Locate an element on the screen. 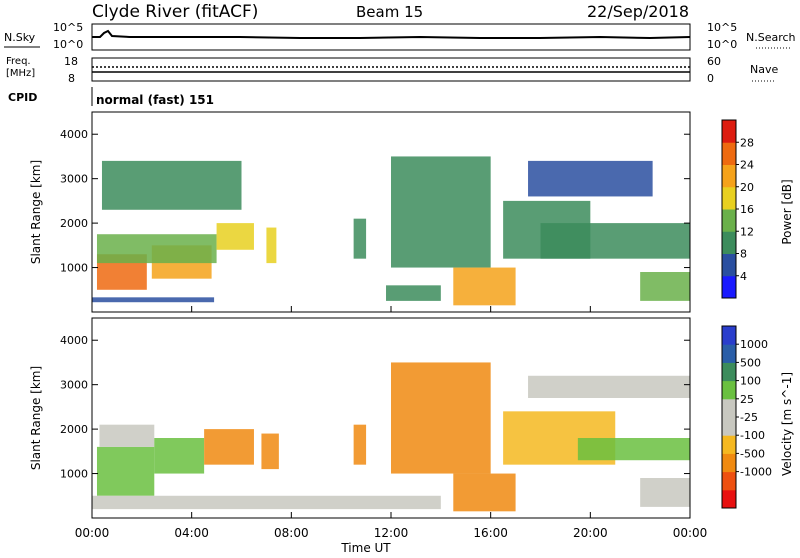 This screenshot has width=800, height=558. colorbar-tick-label: 8 is located at coordinates (743, 254).